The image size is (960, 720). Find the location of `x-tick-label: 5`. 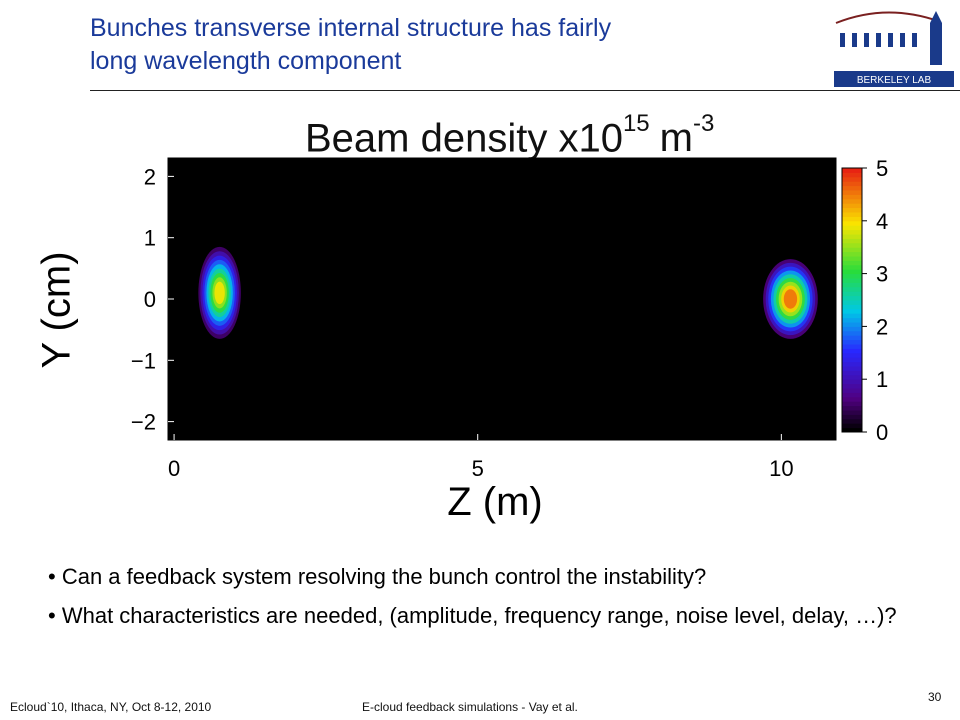

x-tick-label: 5 is located at coordinates (478, 468).